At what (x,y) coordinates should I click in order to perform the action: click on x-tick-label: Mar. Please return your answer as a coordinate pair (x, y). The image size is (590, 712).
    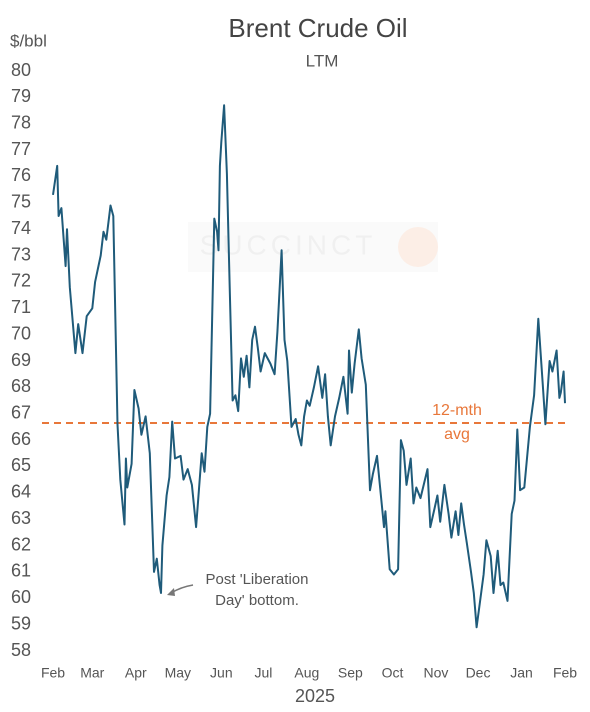
    Looking at the image, I should click on (92, 673).